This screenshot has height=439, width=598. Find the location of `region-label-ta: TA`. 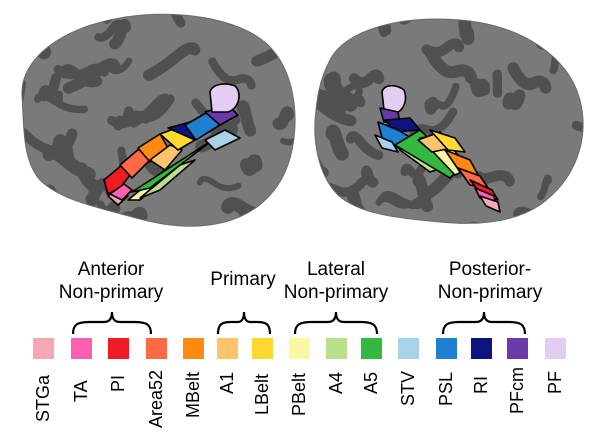

region-label-ta: TA is located at coordinates (81, 391).